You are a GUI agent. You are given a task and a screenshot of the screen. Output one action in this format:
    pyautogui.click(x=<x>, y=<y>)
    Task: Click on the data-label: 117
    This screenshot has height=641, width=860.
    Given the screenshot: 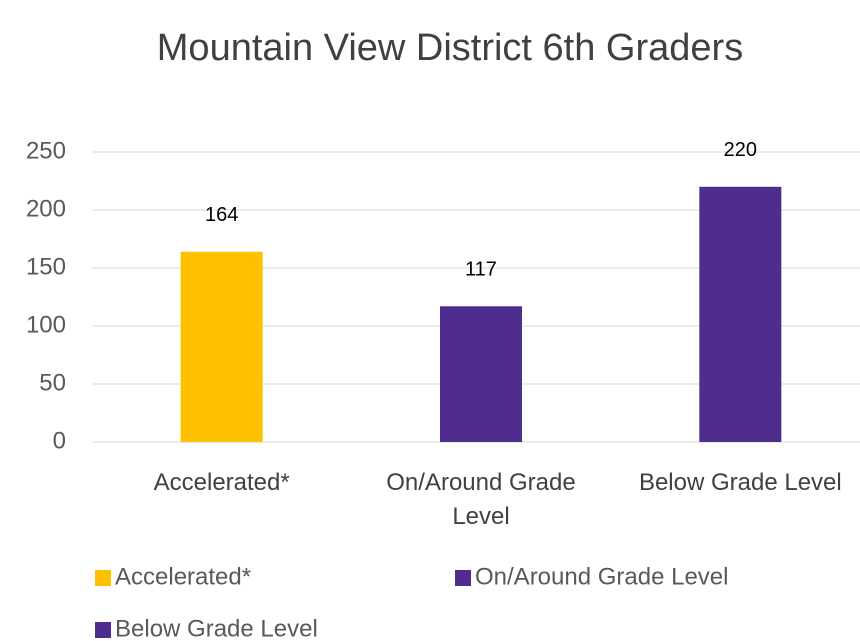 What is the action you would take?
    pyautogui.click(x=481, y=270)
    